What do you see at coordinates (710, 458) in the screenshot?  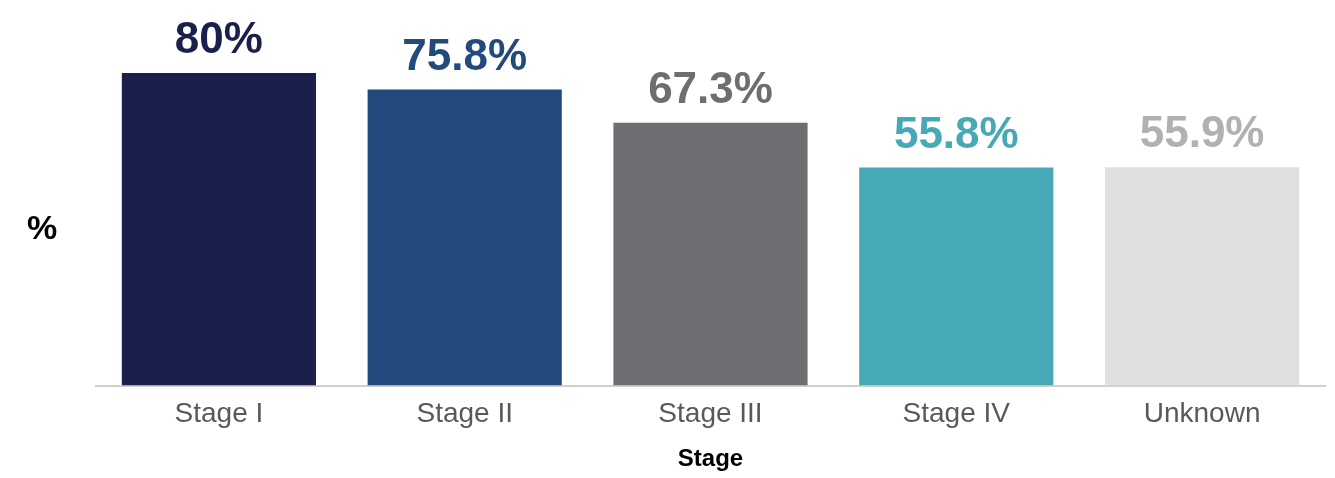 I see `x-axis-title: Stage` at bounding box center [710, 458].